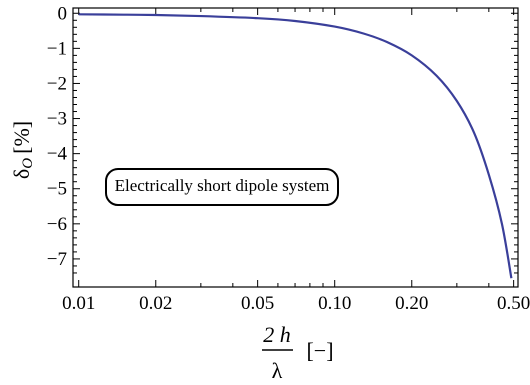 The height and width of the screenshot is (385, 530). What do you see at coordinates (319, 350) in the screenshot?
I see `x-axis-unit: [−]` at bounding box center [319, 350].